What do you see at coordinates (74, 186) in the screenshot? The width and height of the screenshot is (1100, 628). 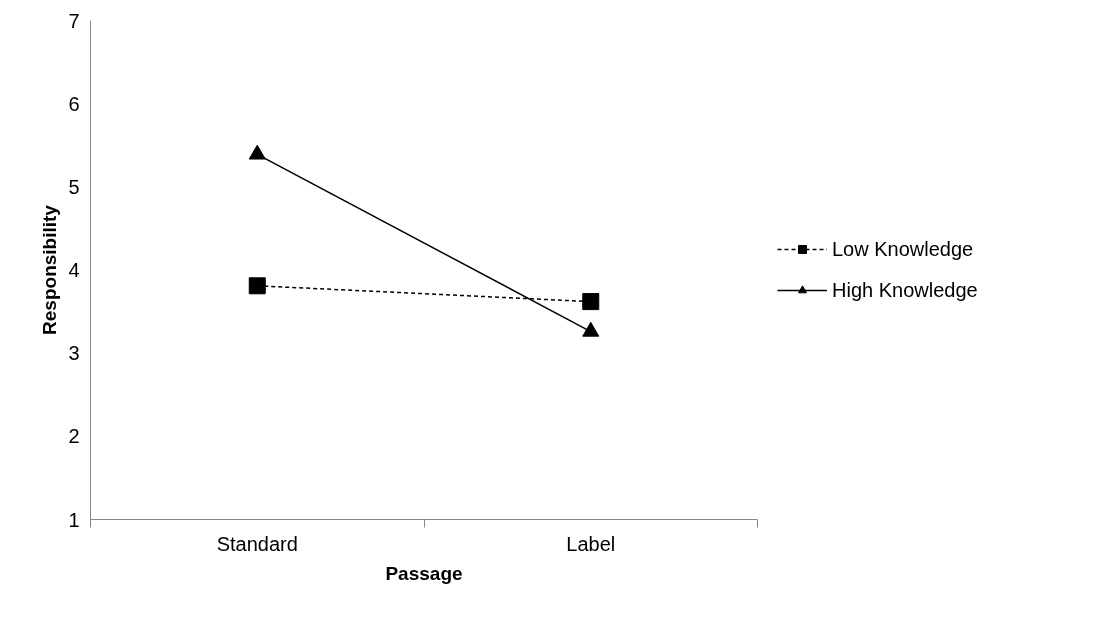 I see `y-tick-label: 5` at bounding box center [74, 186].